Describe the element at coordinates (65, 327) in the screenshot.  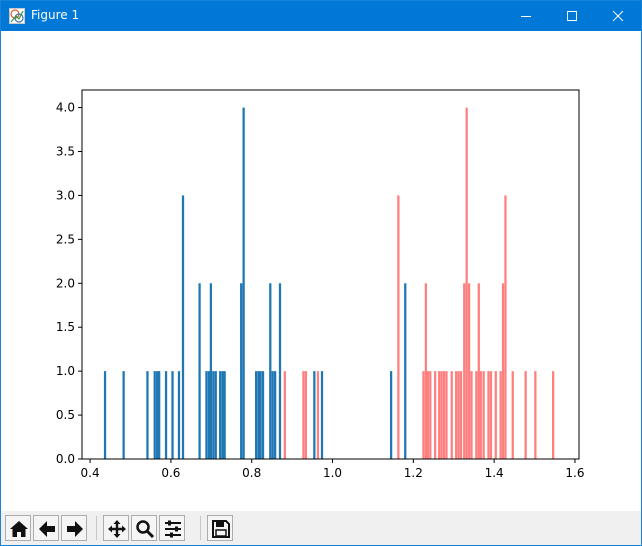
I see `y-tick-label: 1.5` at that location.